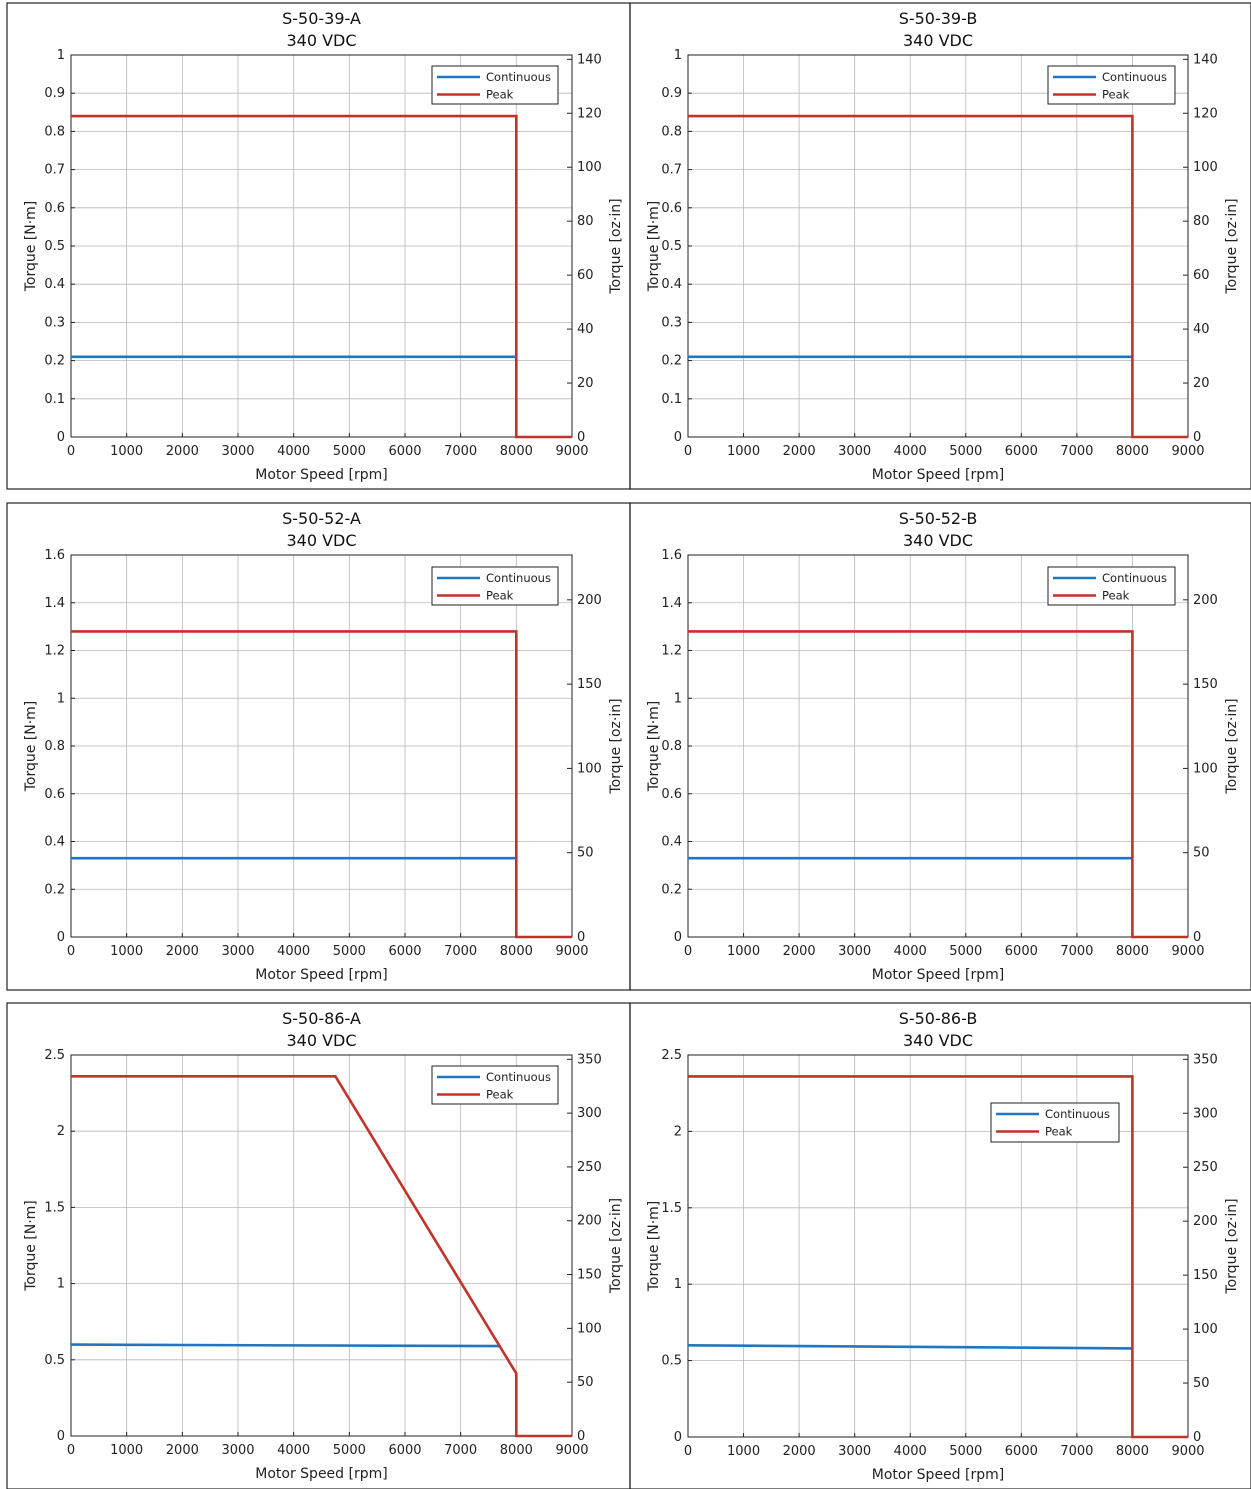  I want to click on y2-tick-label: 80, so click(585, 221).